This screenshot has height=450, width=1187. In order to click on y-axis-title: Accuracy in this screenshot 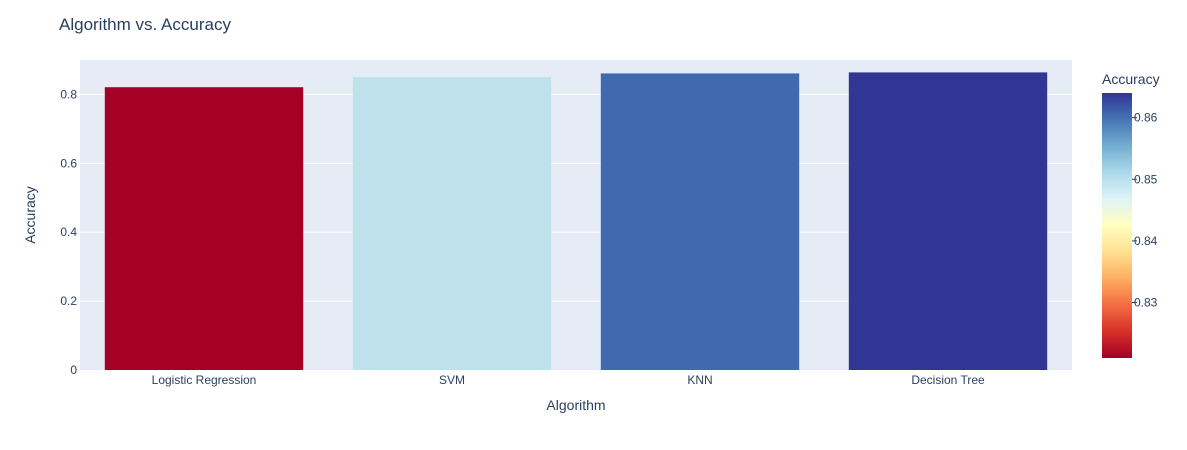, I will do `click(30, 215)`.